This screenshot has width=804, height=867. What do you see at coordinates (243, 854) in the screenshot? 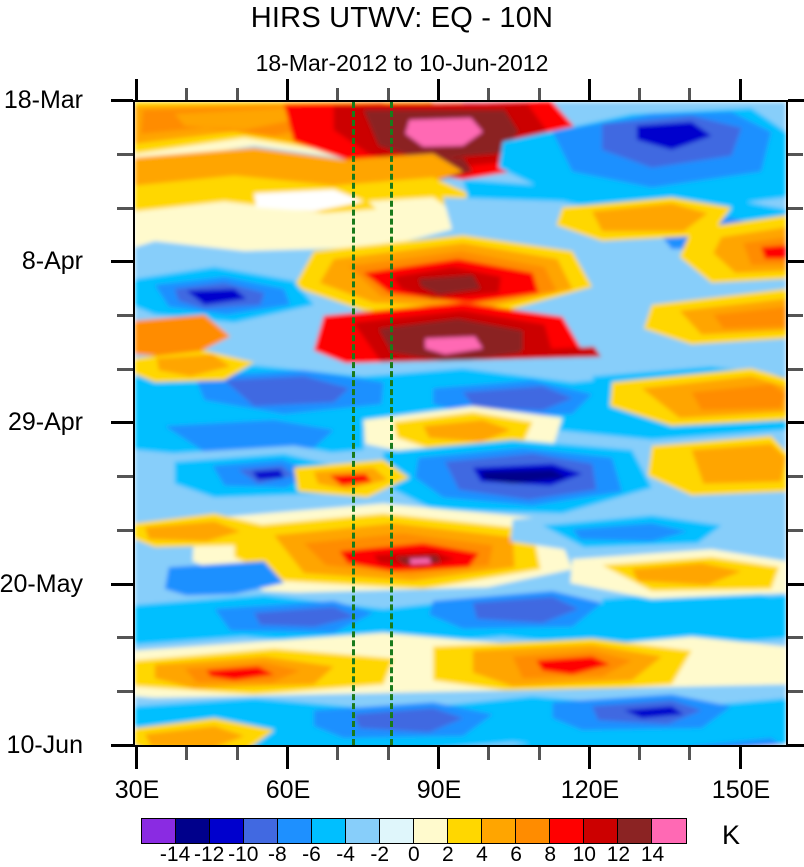
I see `colorbar-tick-label-2: -10` at bounding box center [243, 854].